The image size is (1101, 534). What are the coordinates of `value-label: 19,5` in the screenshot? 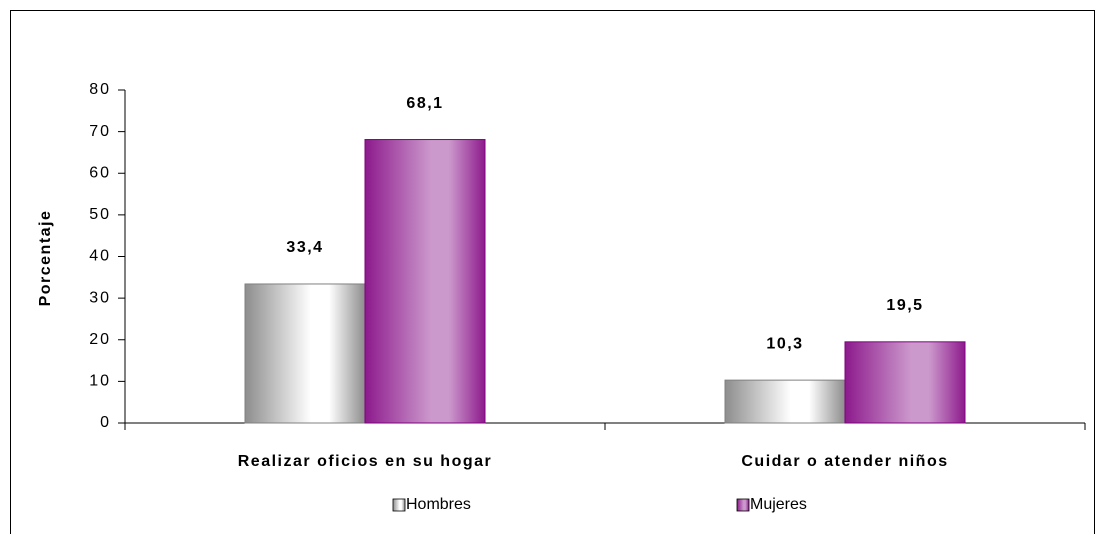 It's located at (904, 305).